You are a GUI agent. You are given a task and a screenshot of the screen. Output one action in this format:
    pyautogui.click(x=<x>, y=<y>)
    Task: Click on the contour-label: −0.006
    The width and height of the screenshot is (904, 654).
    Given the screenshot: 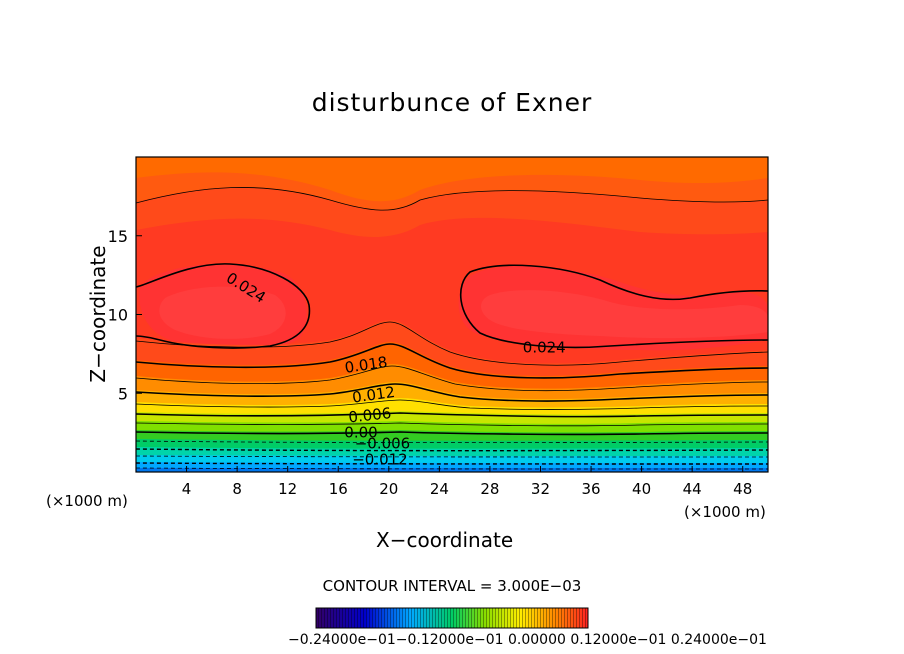 What is the action you would take?
    pyautogui.click(x=383, y=444)
    